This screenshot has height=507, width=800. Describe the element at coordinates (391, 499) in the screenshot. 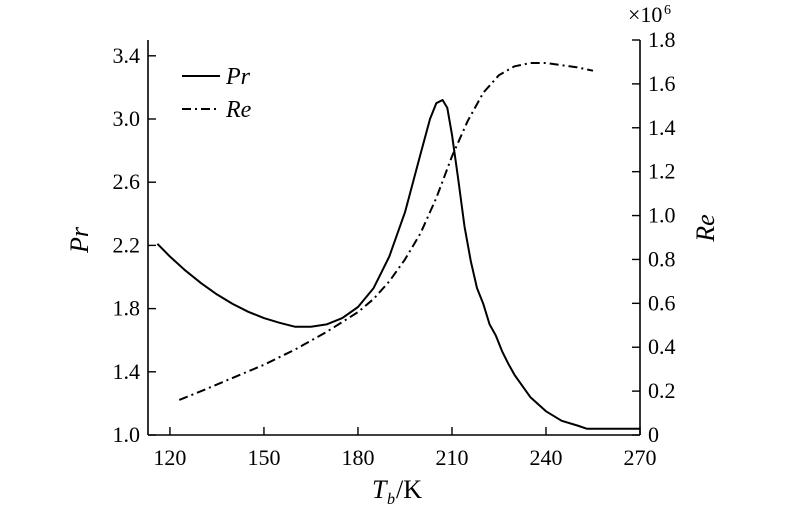

I see `x-axis-title-subscript: b` at that location.